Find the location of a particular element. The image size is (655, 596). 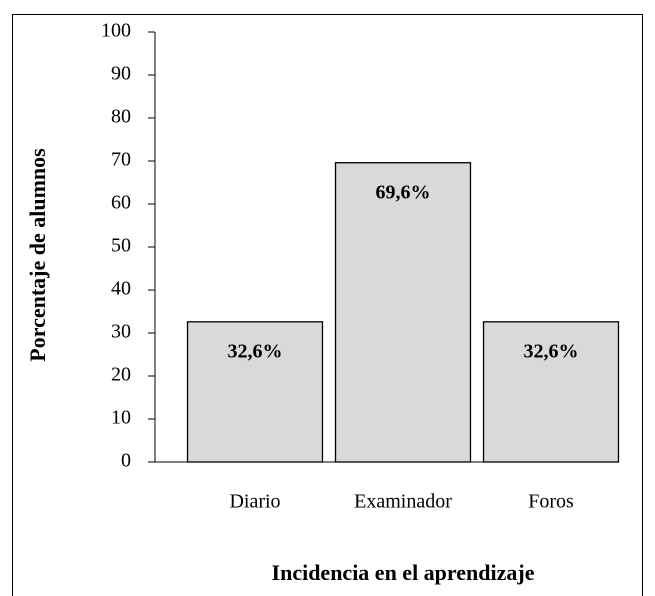

y-tick-label: 0 is located at coordinates (126, 461).